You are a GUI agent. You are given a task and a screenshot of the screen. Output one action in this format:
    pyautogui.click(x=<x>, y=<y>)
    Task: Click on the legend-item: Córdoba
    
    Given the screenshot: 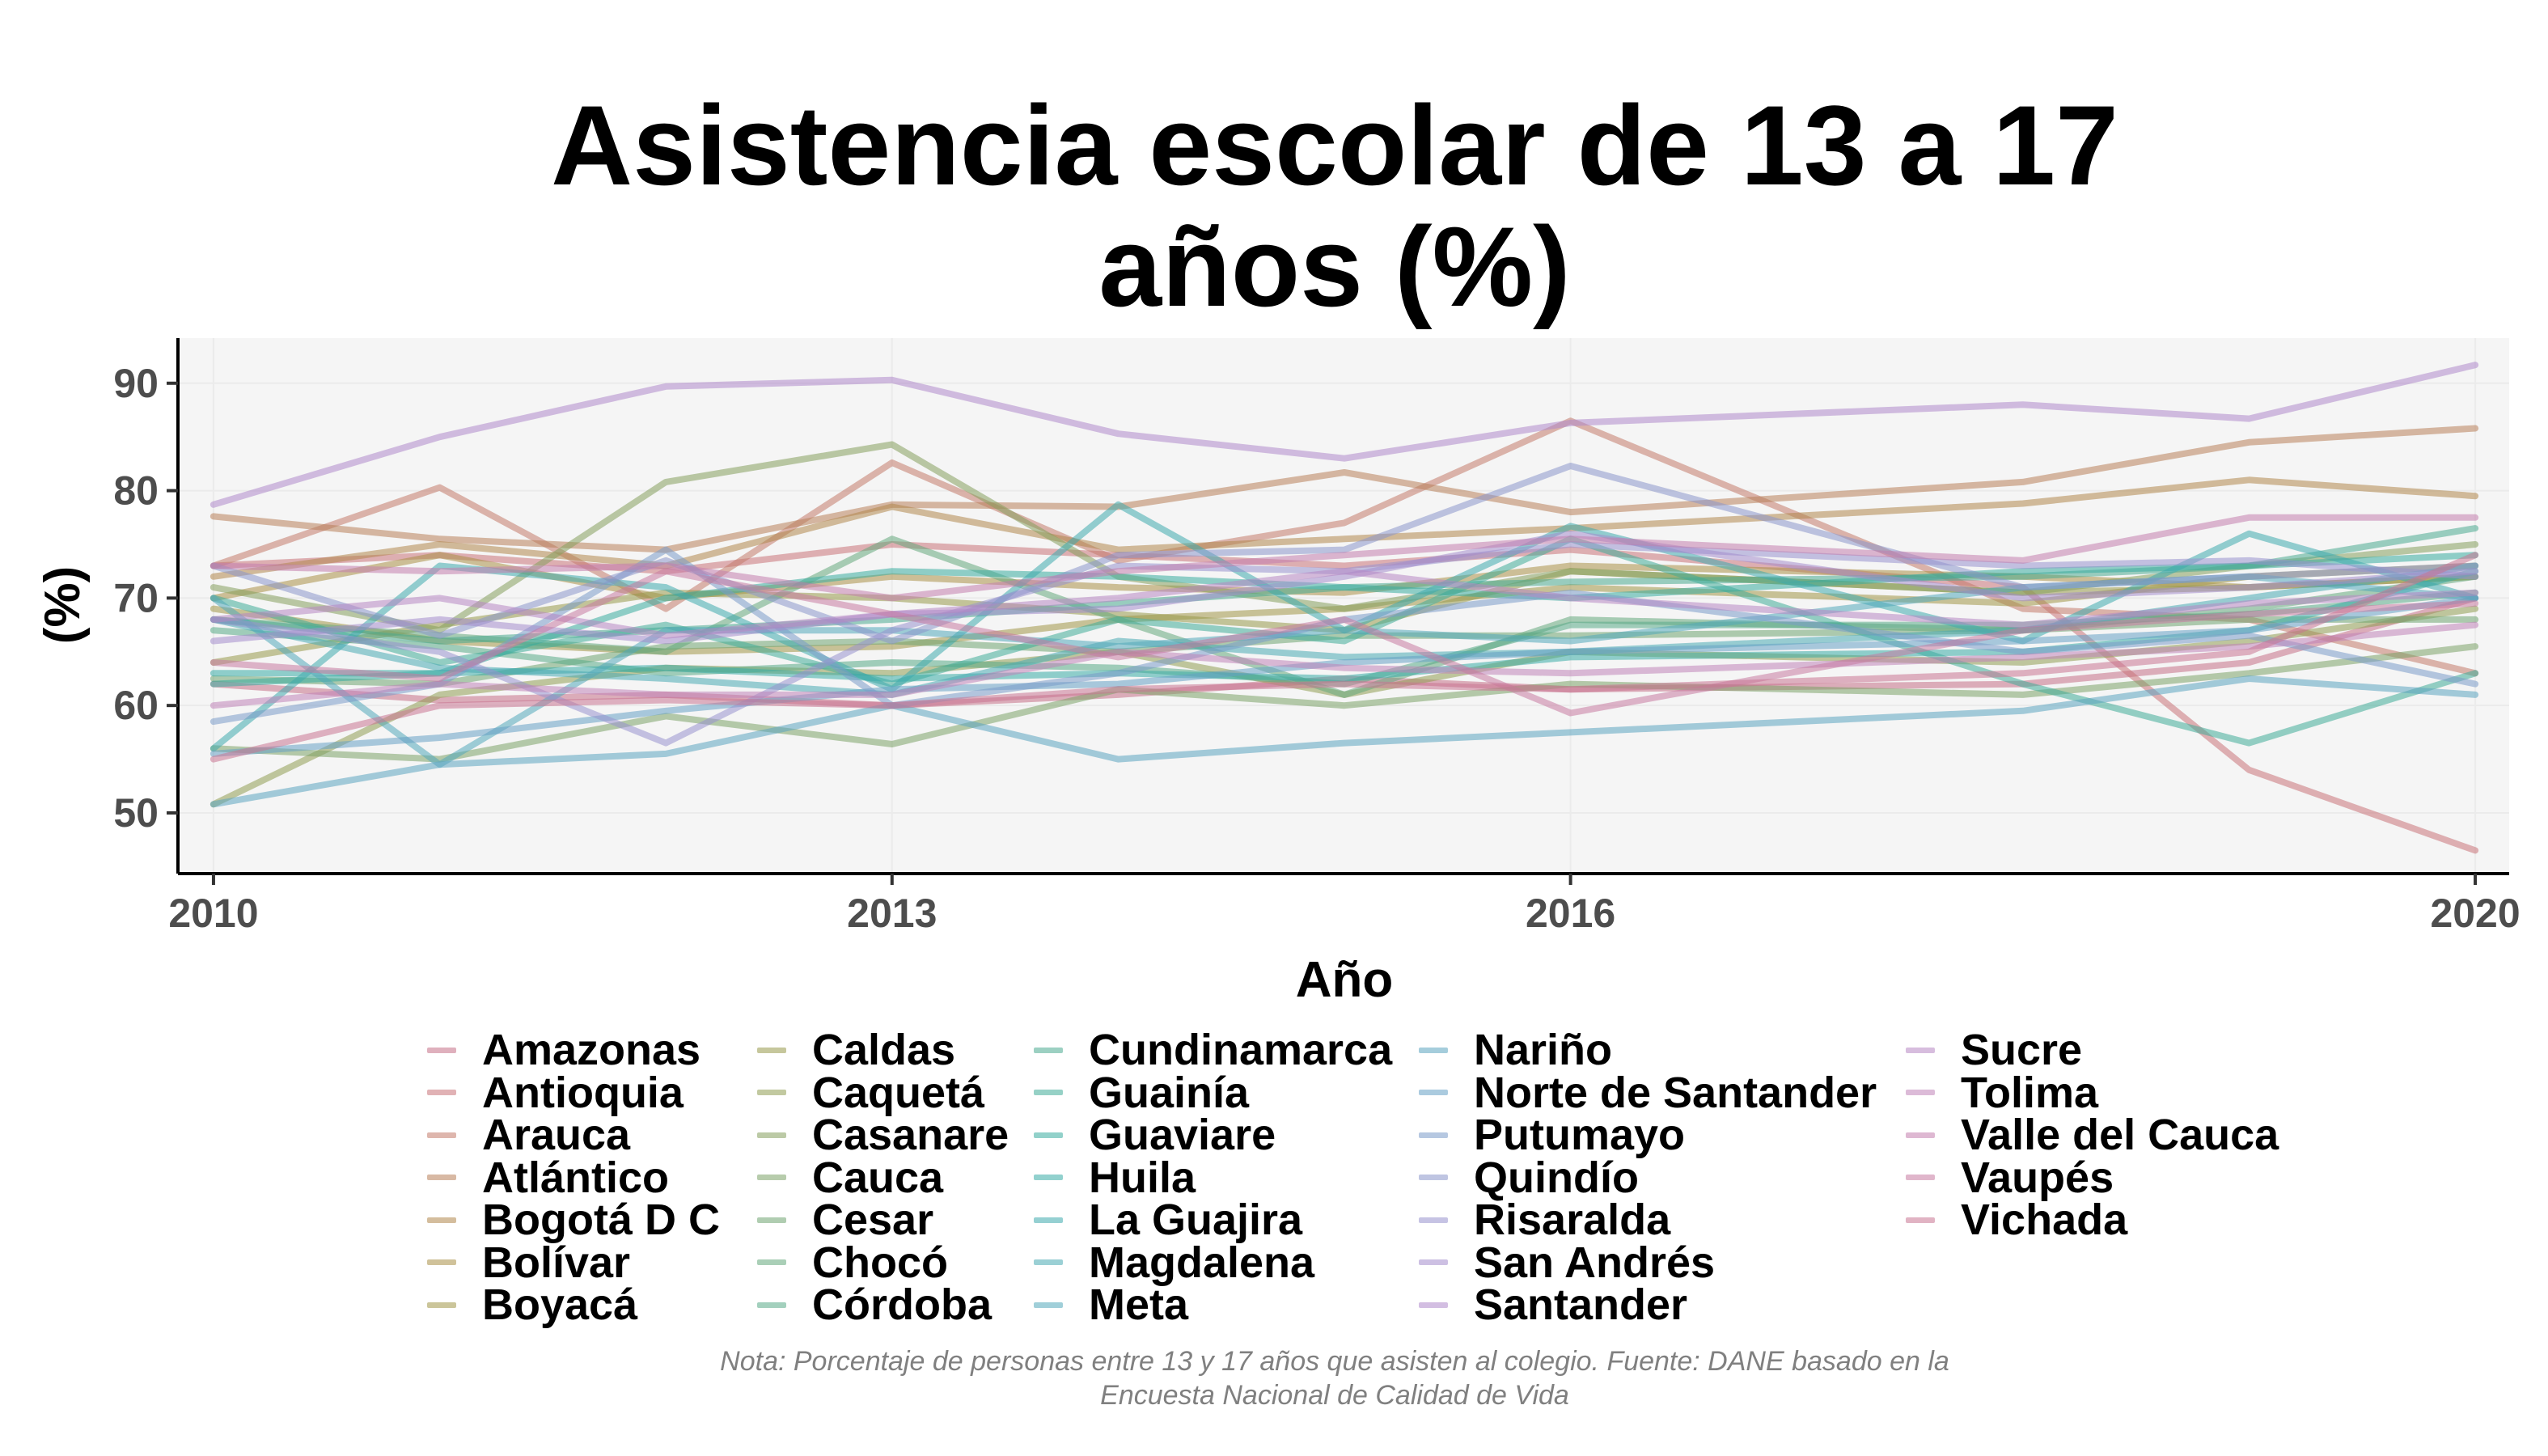 What is the action you would take?
    pyautogui.click(x=876, y=1305)
    